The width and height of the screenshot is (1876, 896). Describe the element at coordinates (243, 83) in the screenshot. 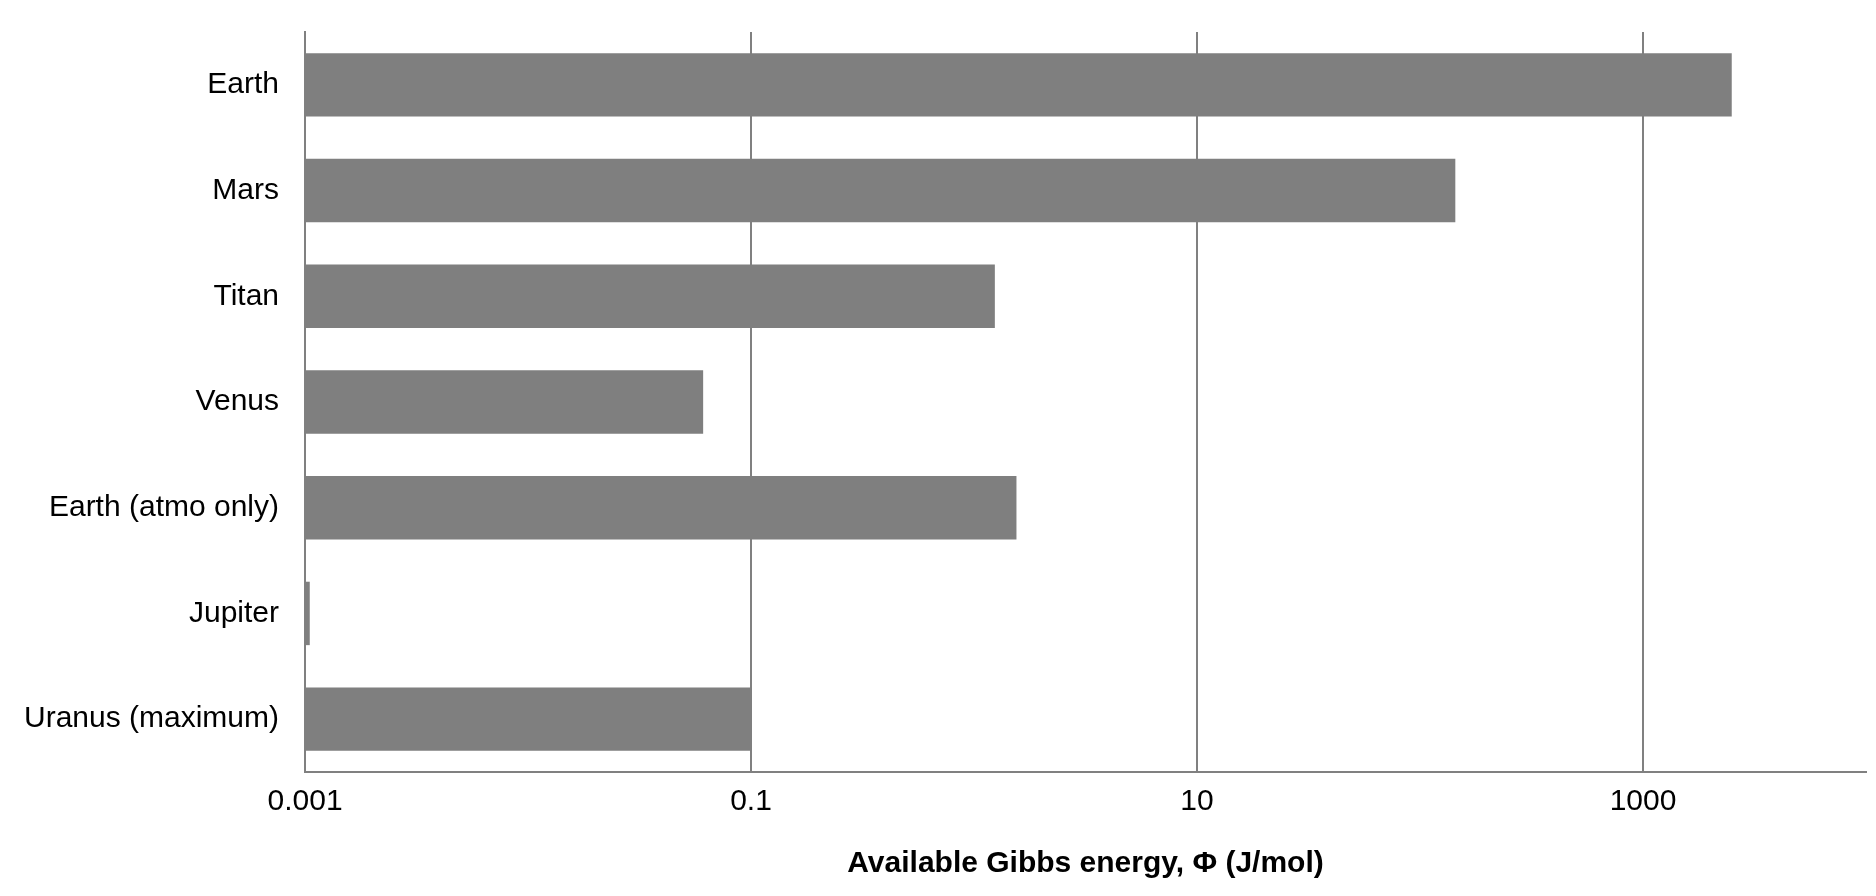

I see `y-tick-label: Earth` at that location.